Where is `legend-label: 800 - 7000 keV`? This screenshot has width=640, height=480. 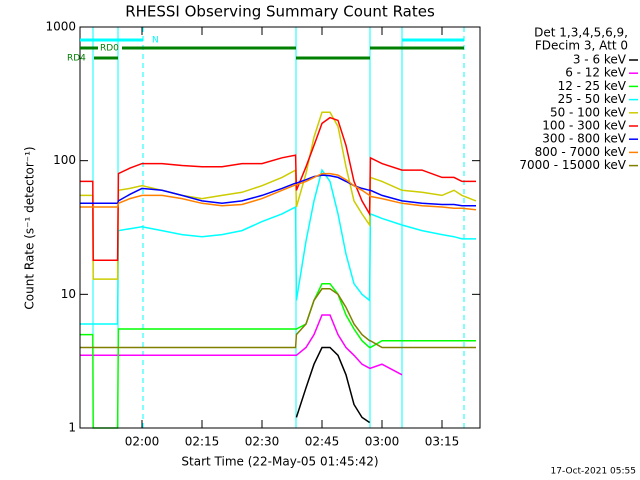
legend-label: 800 - 7000 keV is located at coordinates (581, 152).